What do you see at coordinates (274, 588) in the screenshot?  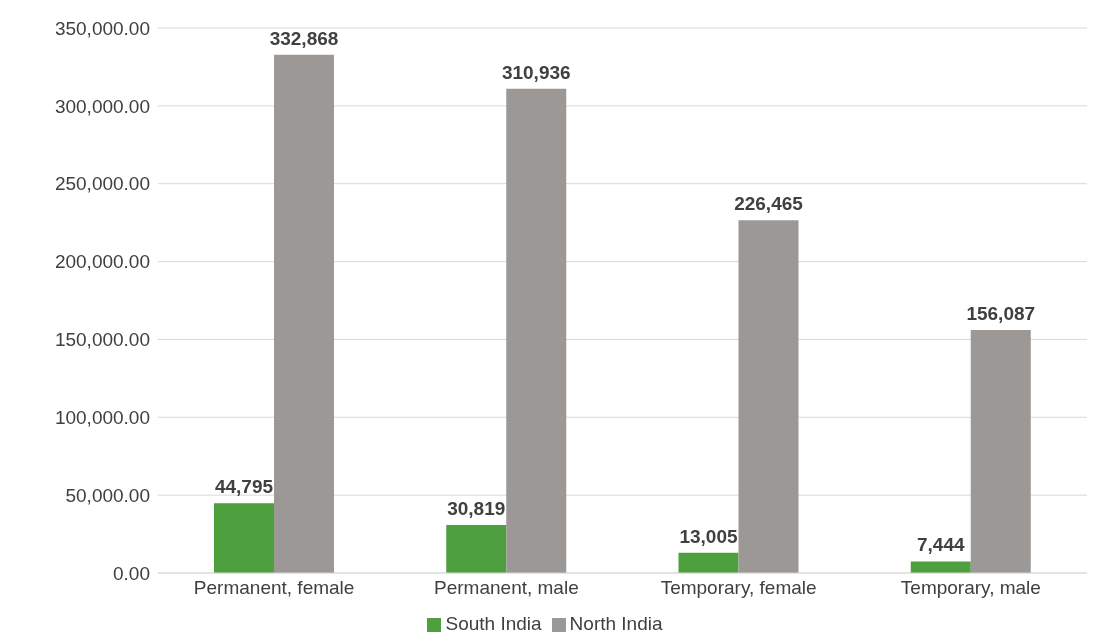 I see `x-tick-label: Permanent, female` at bounding box center [274, 588].